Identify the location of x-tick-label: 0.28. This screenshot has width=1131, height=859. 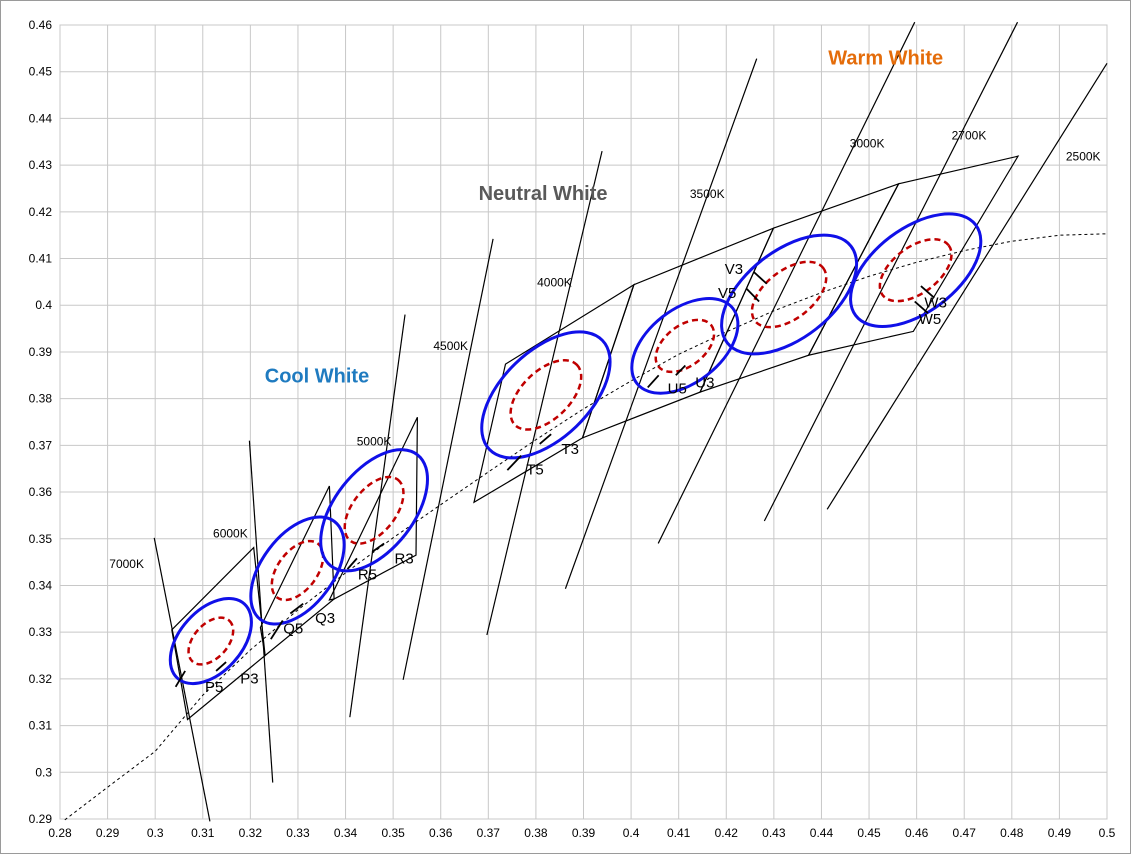
(60, 833).